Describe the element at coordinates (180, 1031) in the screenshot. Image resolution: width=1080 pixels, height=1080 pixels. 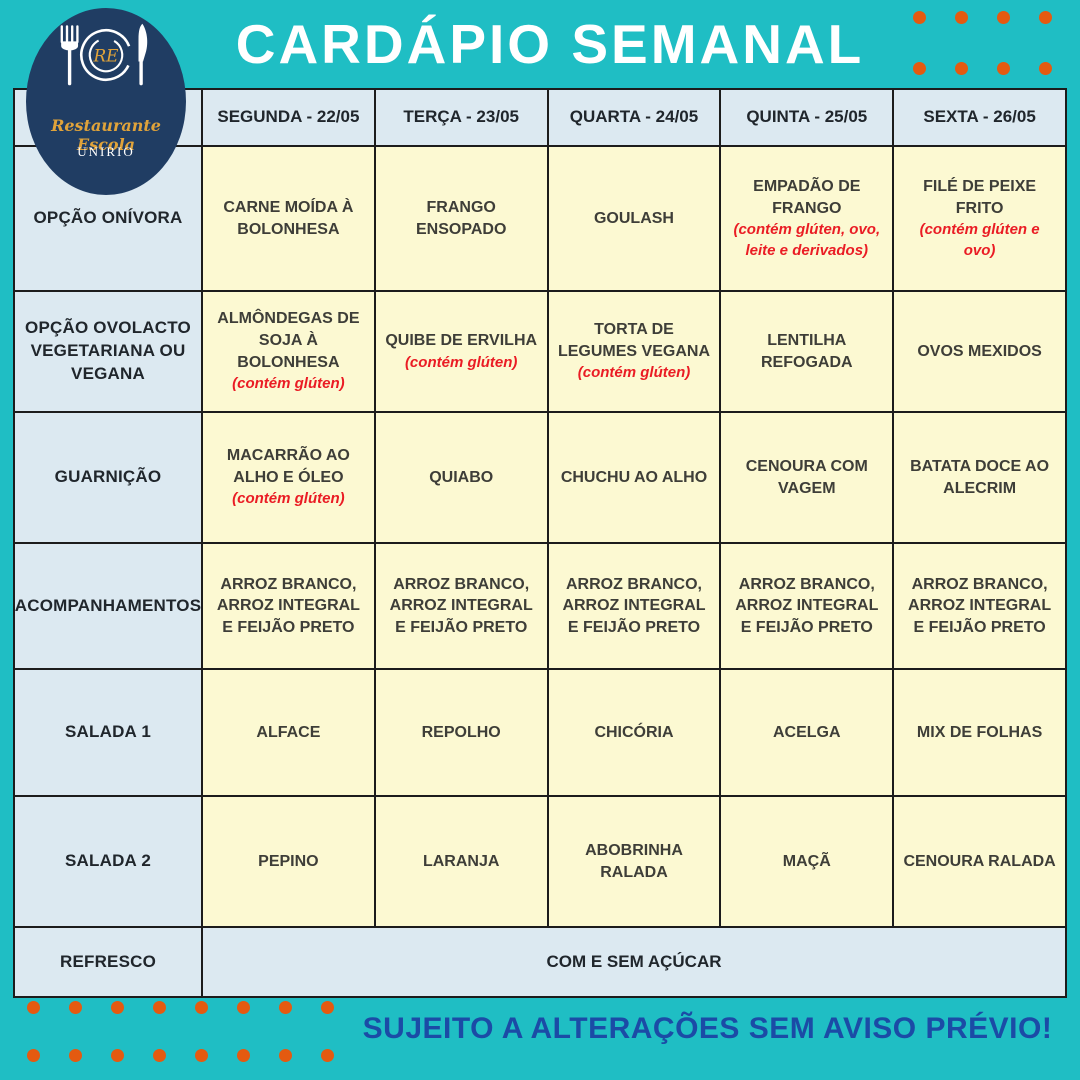
I see `dots-bottom-left` at that location.